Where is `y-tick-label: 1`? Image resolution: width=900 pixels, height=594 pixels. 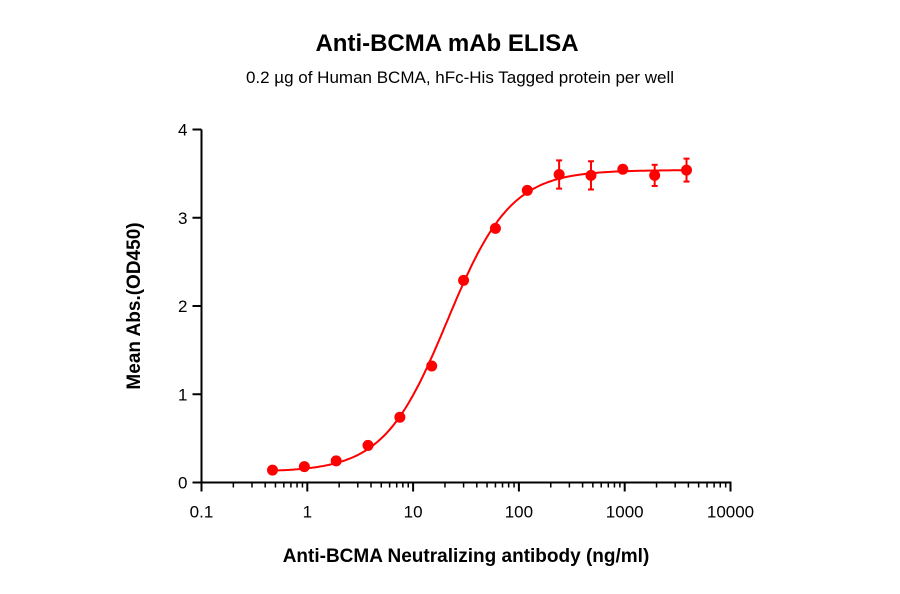 y-tick-label: 1 is located at coordinates (182, 394).